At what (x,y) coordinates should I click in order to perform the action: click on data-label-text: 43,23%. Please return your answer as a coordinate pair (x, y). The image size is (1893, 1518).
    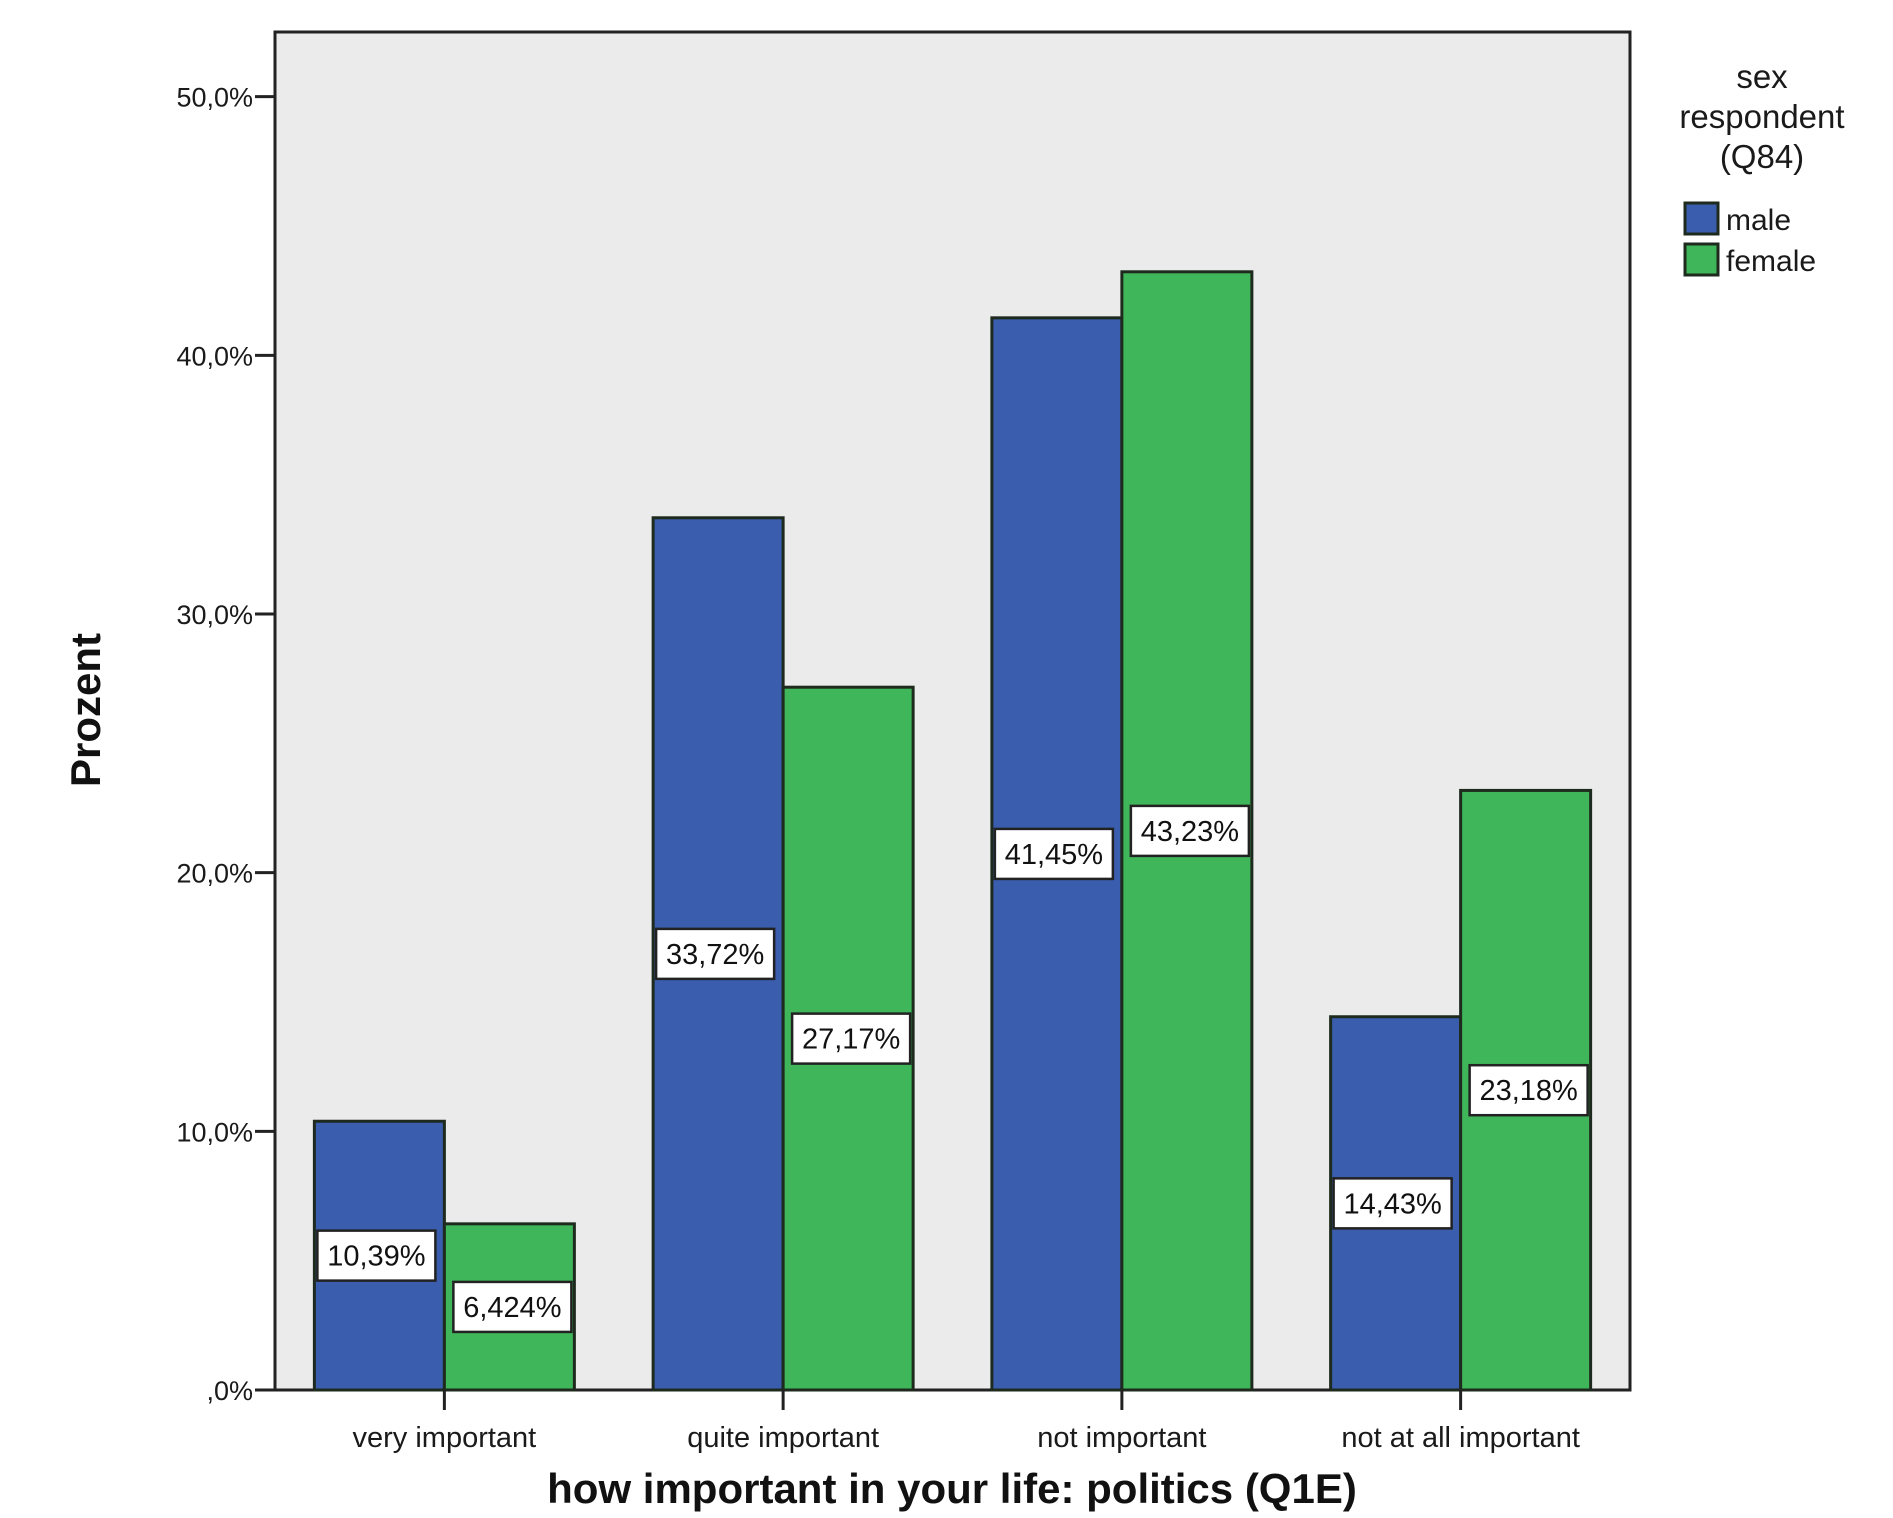
    Looking at the image, I should click on (1190, 832).